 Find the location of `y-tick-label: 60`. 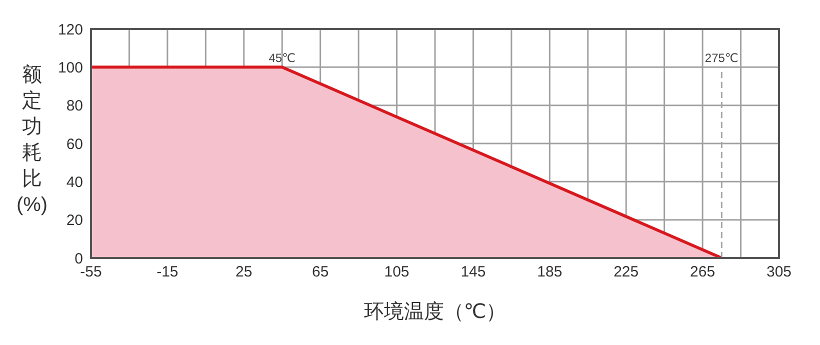

y-tick-label: 60 is located at coordinates (74, 144).